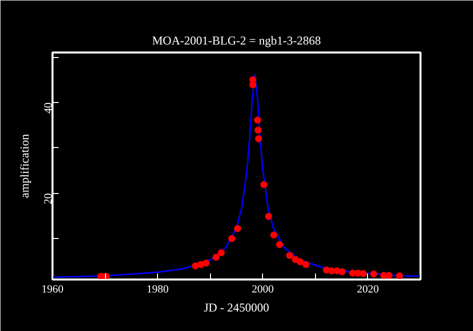  What do you see at coordinates (48, 198) in the screenshot?
I see `y-tick-label: 20` at bounding box center [48, 198].